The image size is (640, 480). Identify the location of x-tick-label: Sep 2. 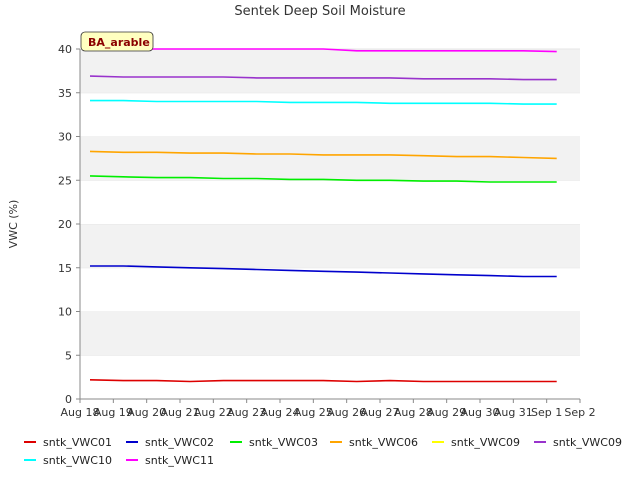
(579, 412).